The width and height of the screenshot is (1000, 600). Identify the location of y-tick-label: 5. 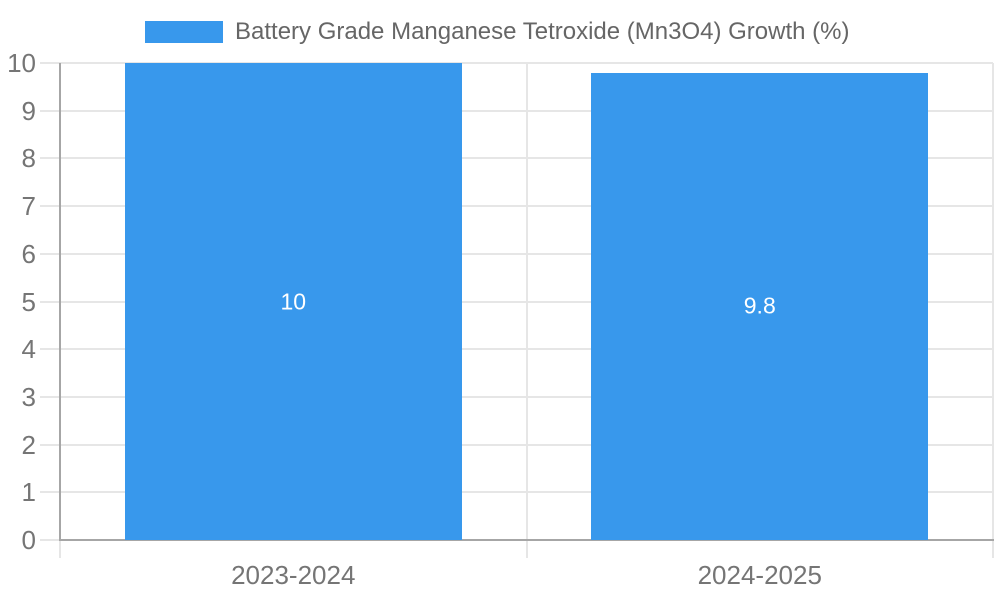
(28, 301).